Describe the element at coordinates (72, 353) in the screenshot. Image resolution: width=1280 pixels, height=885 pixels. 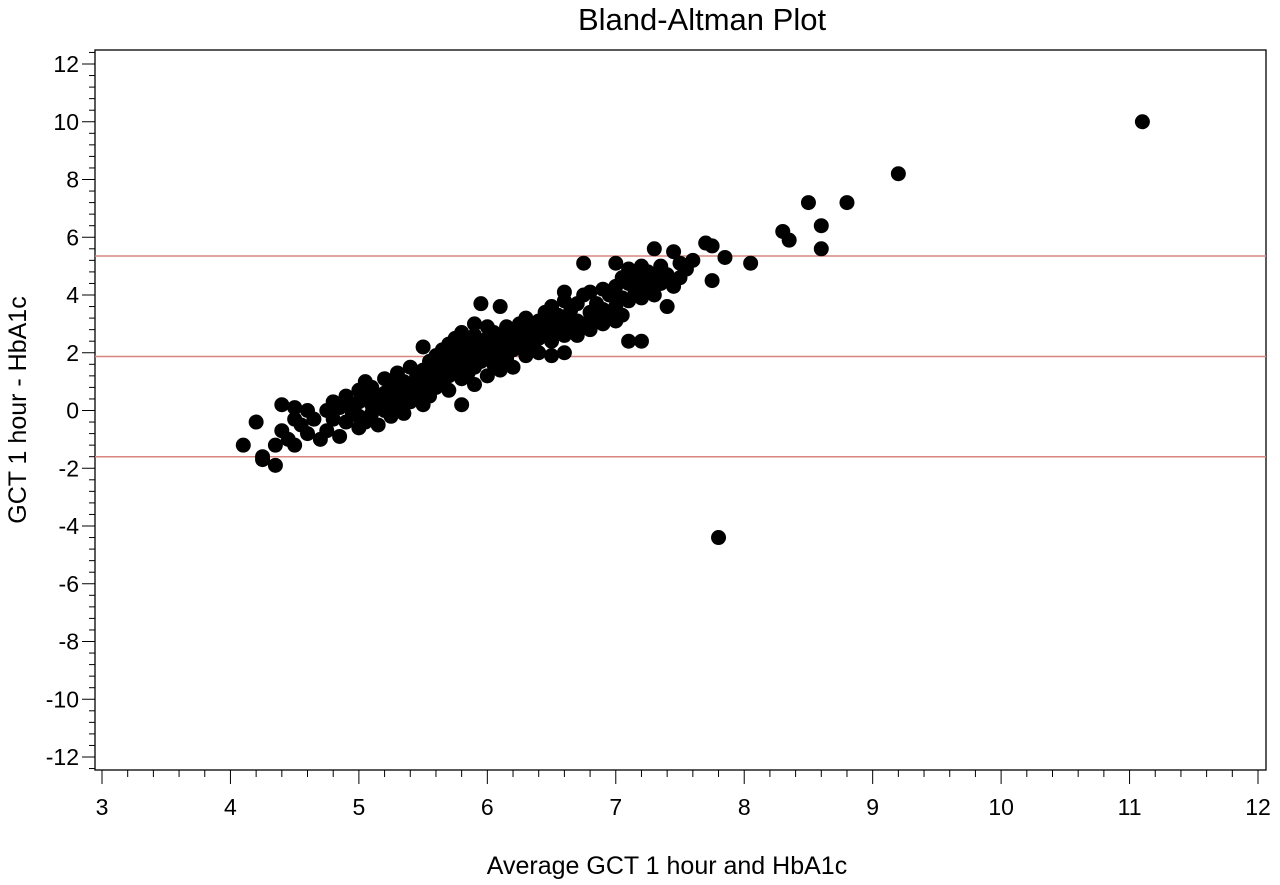
I see `y-tick-label: 2` at that location.